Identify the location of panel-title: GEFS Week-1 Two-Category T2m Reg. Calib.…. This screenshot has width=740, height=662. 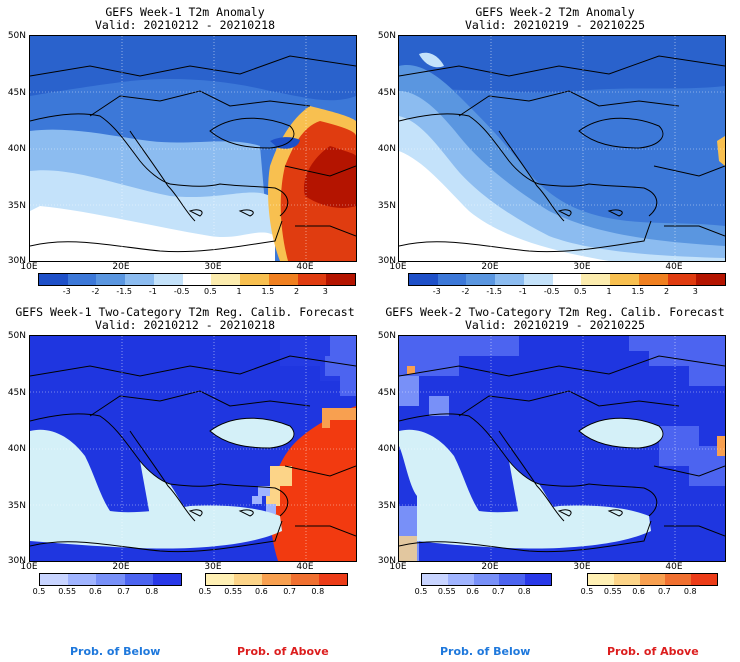
(185, 312).